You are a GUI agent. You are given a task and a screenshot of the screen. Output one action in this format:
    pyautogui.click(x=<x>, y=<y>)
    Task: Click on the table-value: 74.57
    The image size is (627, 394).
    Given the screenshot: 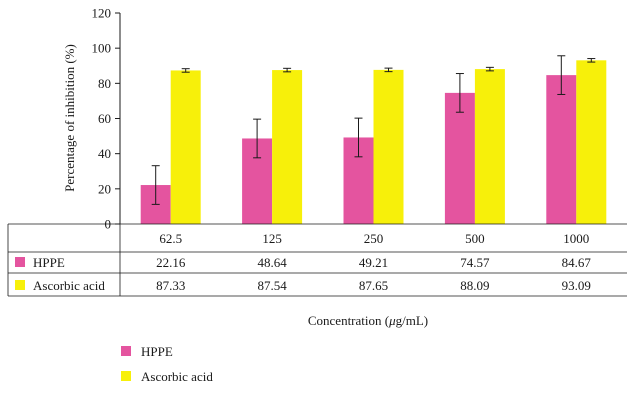 What is the action you would take?
    pyautogui.click(x=475, y=262)
    